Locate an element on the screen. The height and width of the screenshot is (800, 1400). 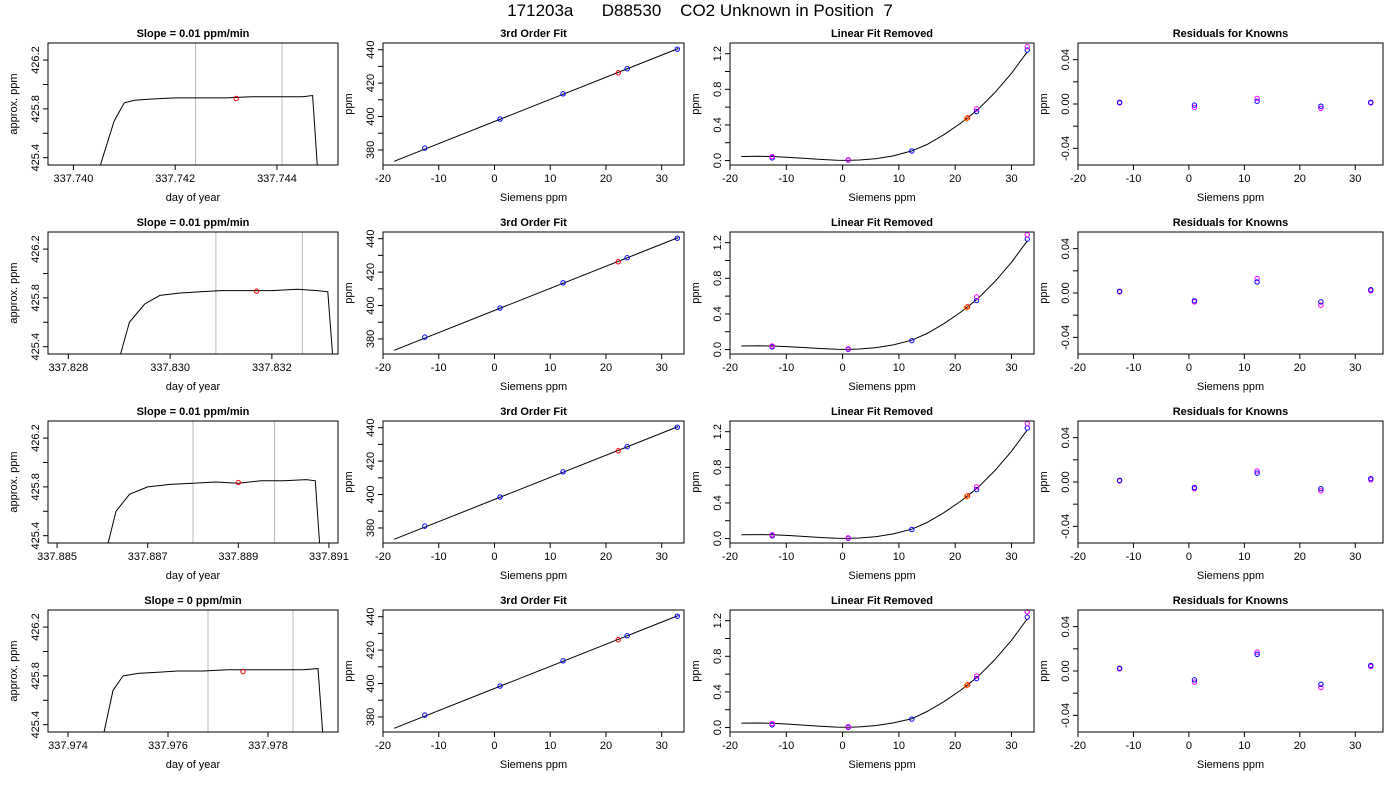
y-tick-label: 425.8 is located at coordinates (36, 109).